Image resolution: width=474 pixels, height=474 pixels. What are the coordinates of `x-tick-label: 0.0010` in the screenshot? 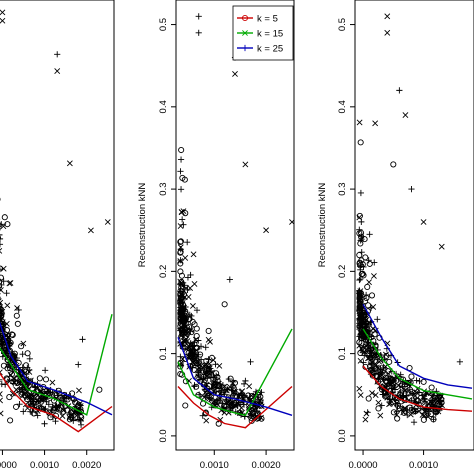 It's located at (423, 465).